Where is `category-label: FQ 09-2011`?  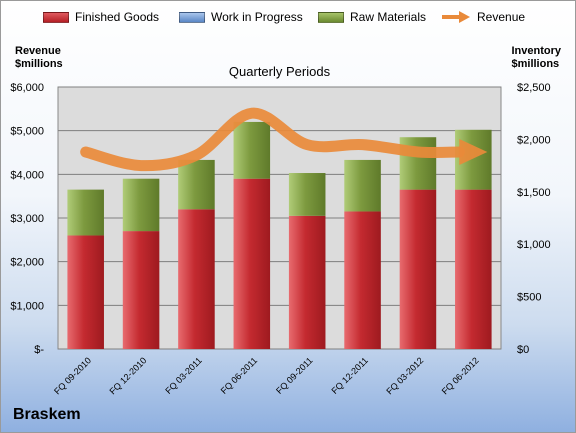
category-label: FQ 09-2011 is located at coordinates (294, 375).